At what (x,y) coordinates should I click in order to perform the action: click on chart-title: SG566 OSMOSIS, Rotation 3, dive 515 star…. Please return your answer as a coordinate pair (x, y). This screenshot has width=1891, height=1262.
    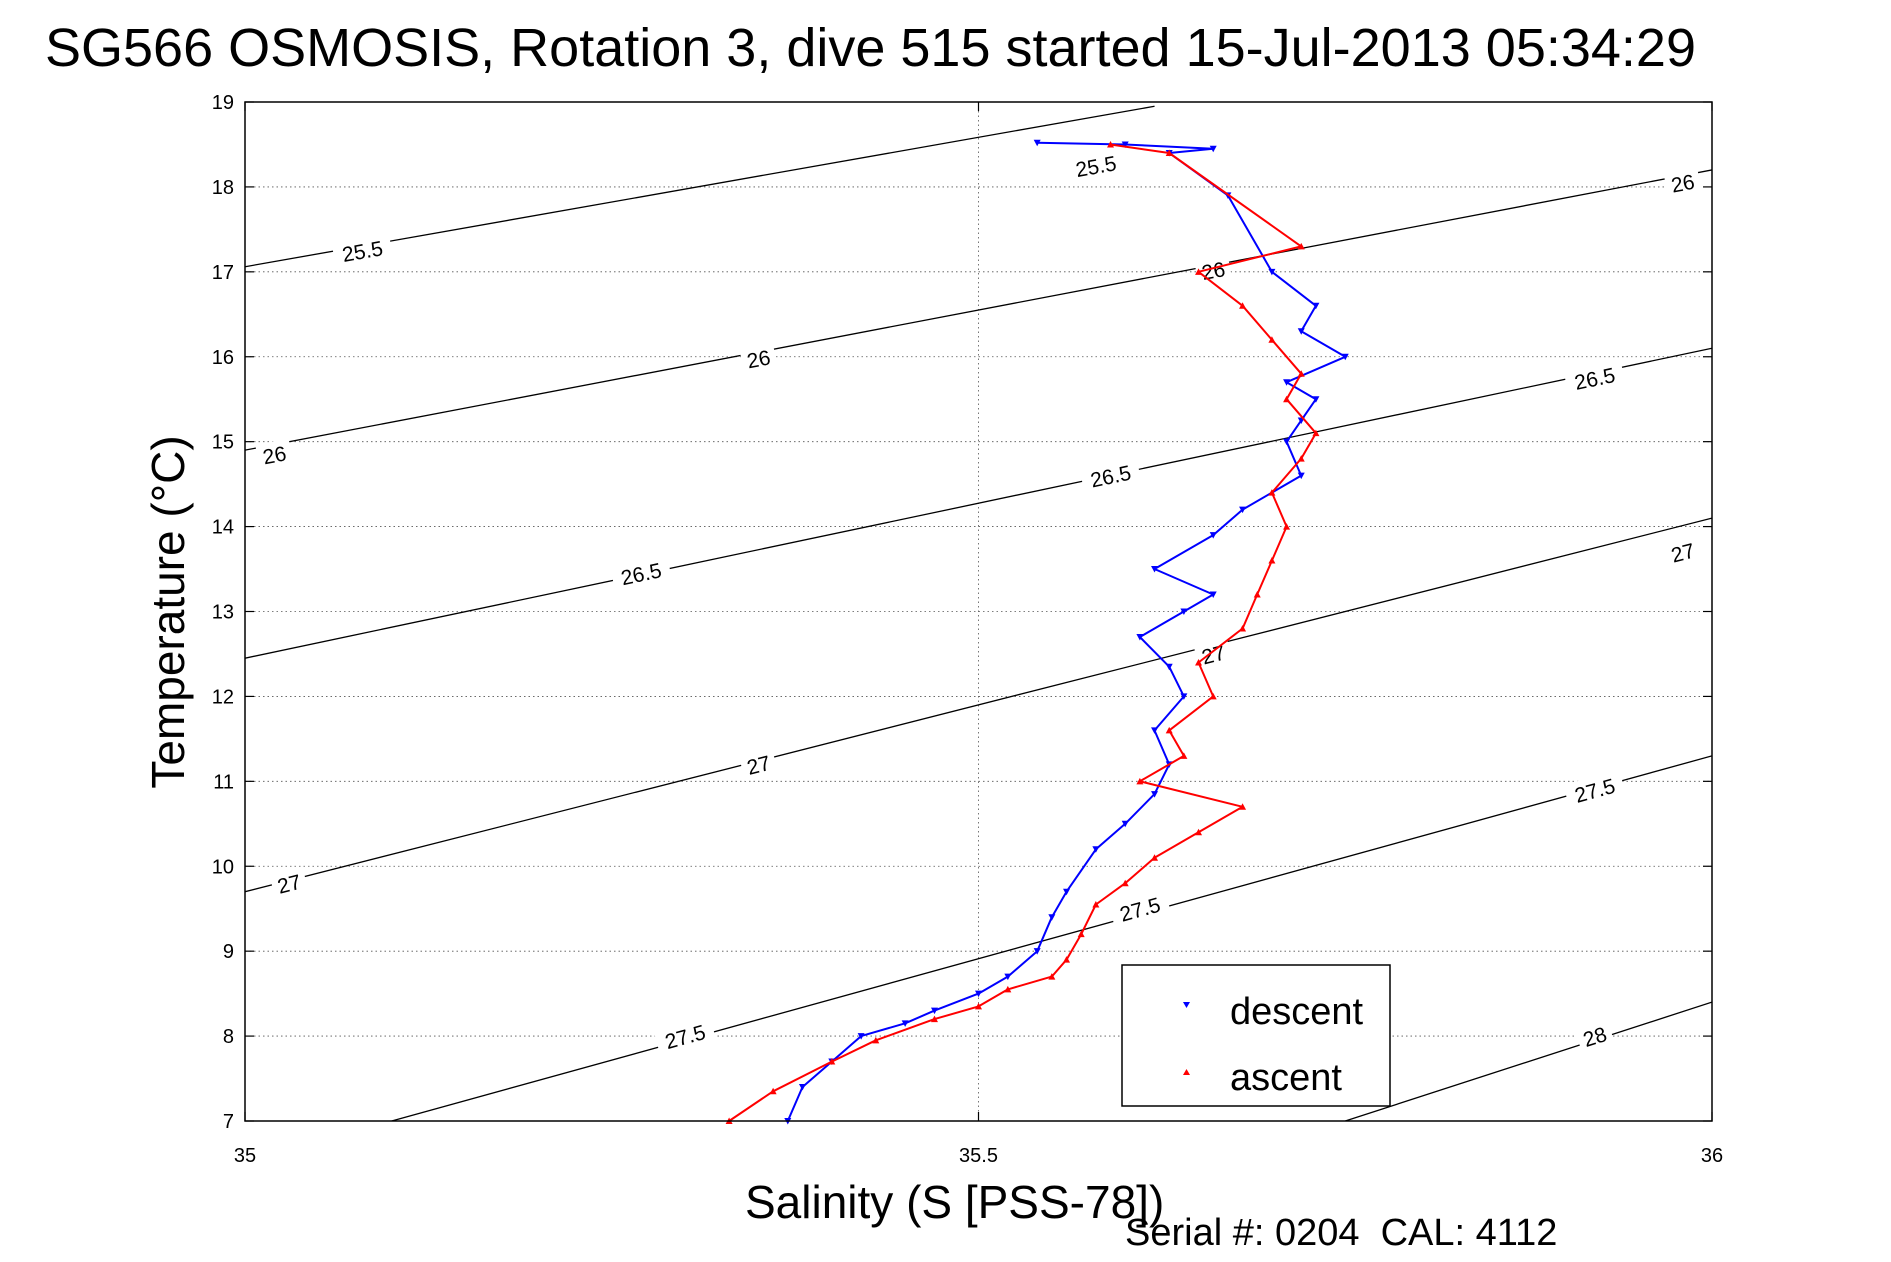
    Looking at the image, I should click on (870, 48).